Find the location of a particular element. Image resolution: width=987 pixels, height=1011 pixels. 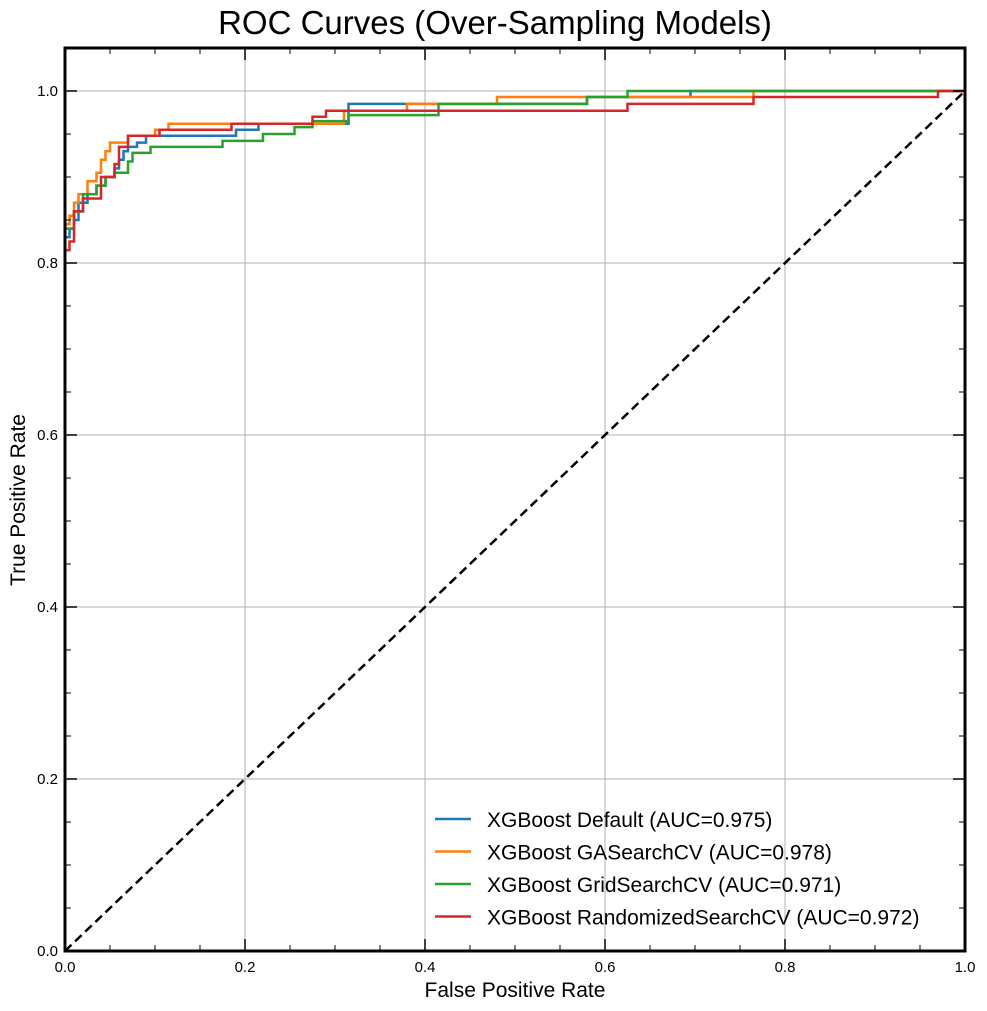

x-tick-label: 0.4 is located at coordinates (425, 967).